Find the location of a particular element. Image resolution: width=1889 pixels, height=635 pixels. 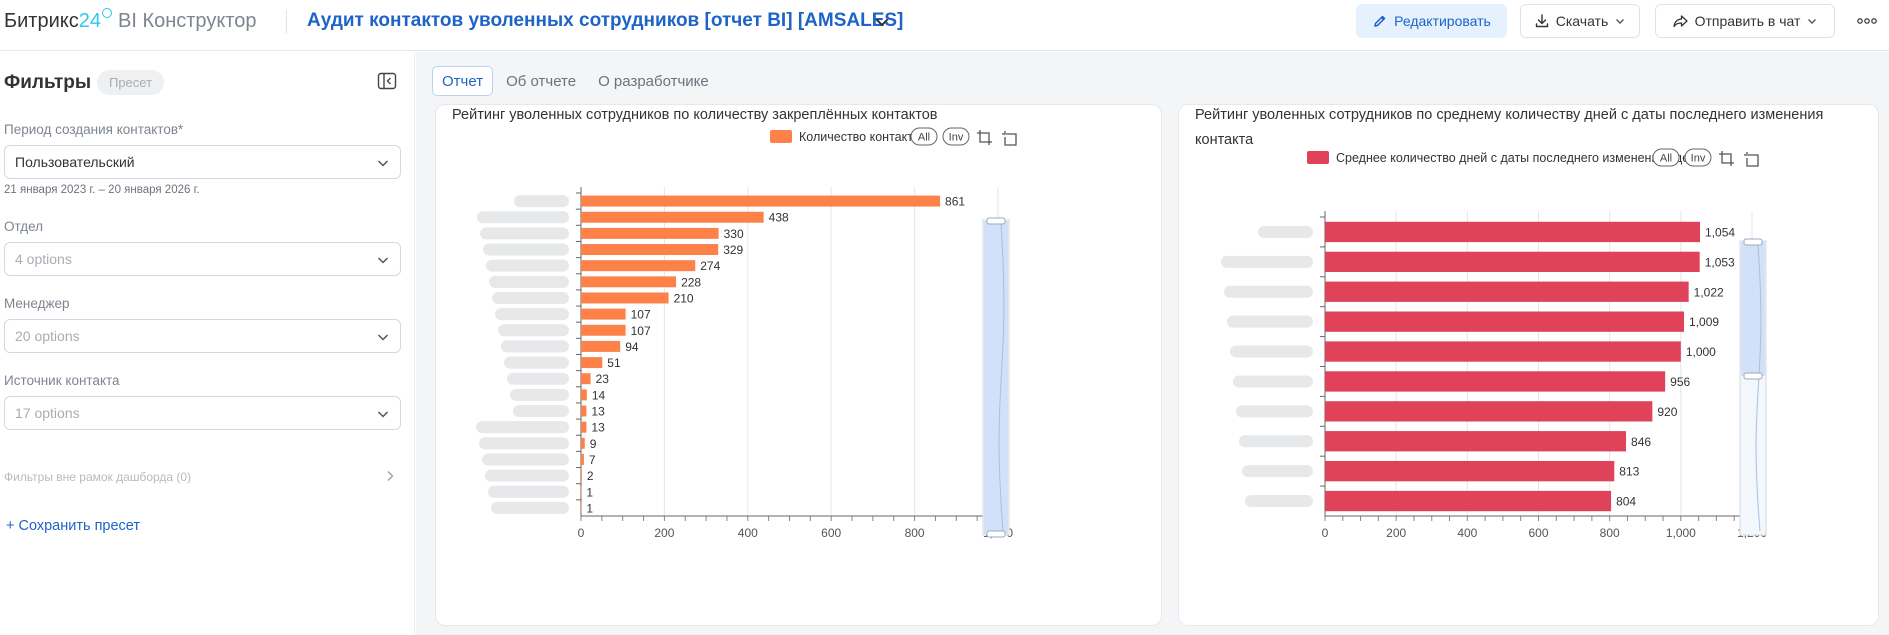

send-to-chat-button: Отправить в чат is located at coordinates (1745, 21).